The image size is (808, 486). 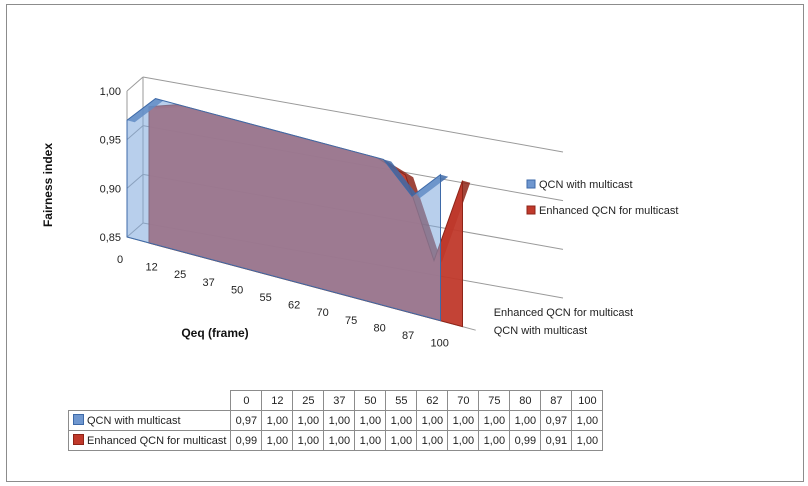 What do you see at coordinates (110, 189) in the screenshot?
I see `y-tick-label: 0,90` at bounding box center [110, 189].